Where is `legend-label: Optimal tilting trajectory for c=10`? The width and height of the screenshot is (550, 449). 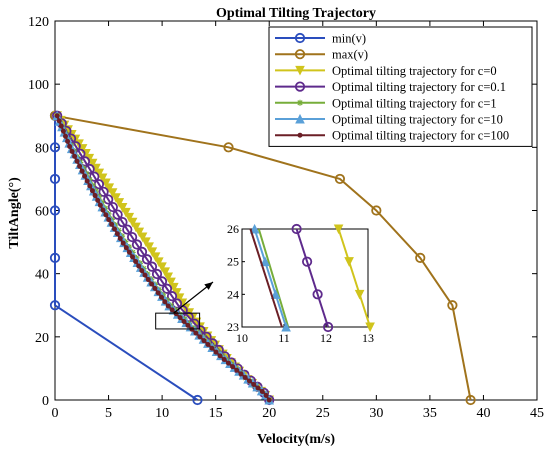
legend-label: Optimal tilting trajectory for c=10 is located at coordinates (417, 120).